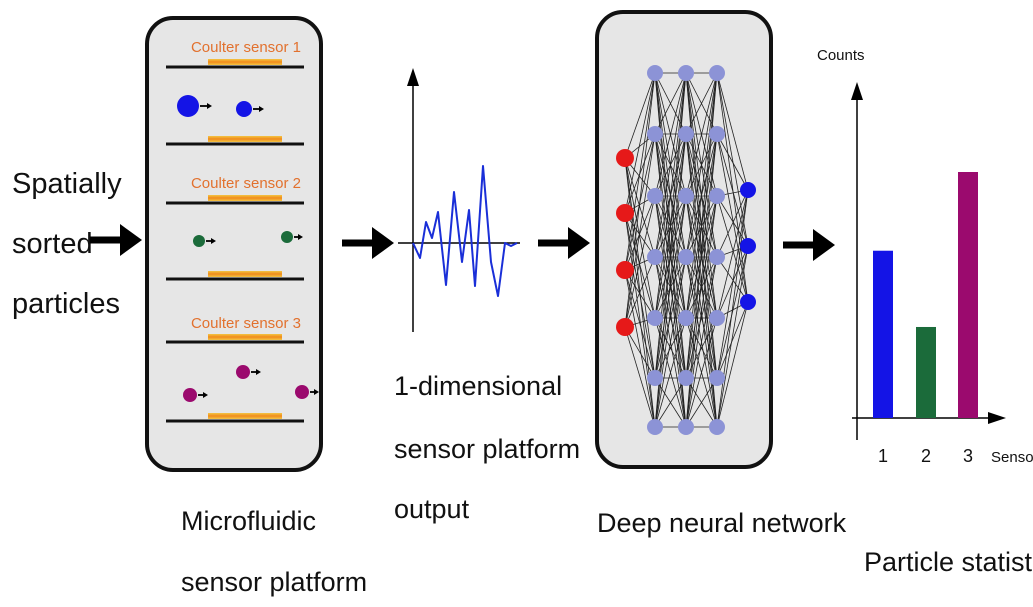 This screenshot has width=1033, height=607. Describe the element at coordinates (244, 109) in the screenshot. I see `particle-1b` at that location.